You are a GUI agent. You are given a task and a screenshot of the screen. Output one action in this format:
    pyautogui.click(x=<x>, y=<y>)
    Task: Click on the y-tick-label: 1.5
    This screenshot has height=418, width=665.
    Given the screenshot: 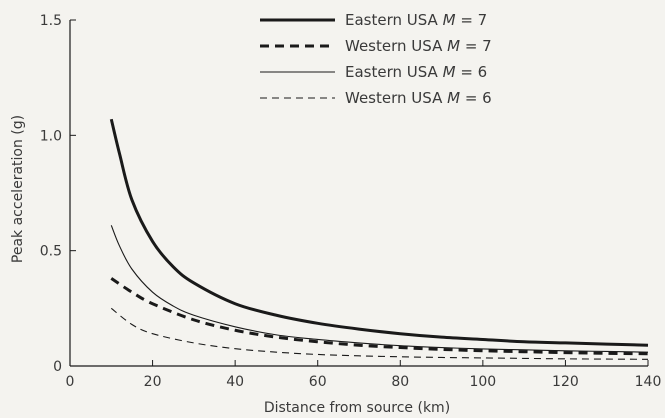 What is the action you would take?
    pyautogui.click(x=51, y=21)
    